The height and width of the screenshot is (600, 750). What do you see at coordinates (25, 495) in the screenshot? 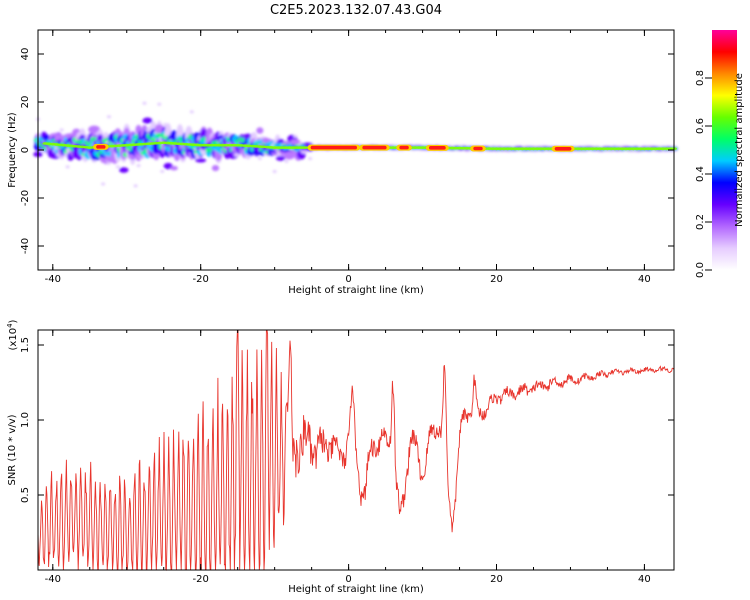
I see `y-tick-label: 0.5` at bounding box center [25, 495].